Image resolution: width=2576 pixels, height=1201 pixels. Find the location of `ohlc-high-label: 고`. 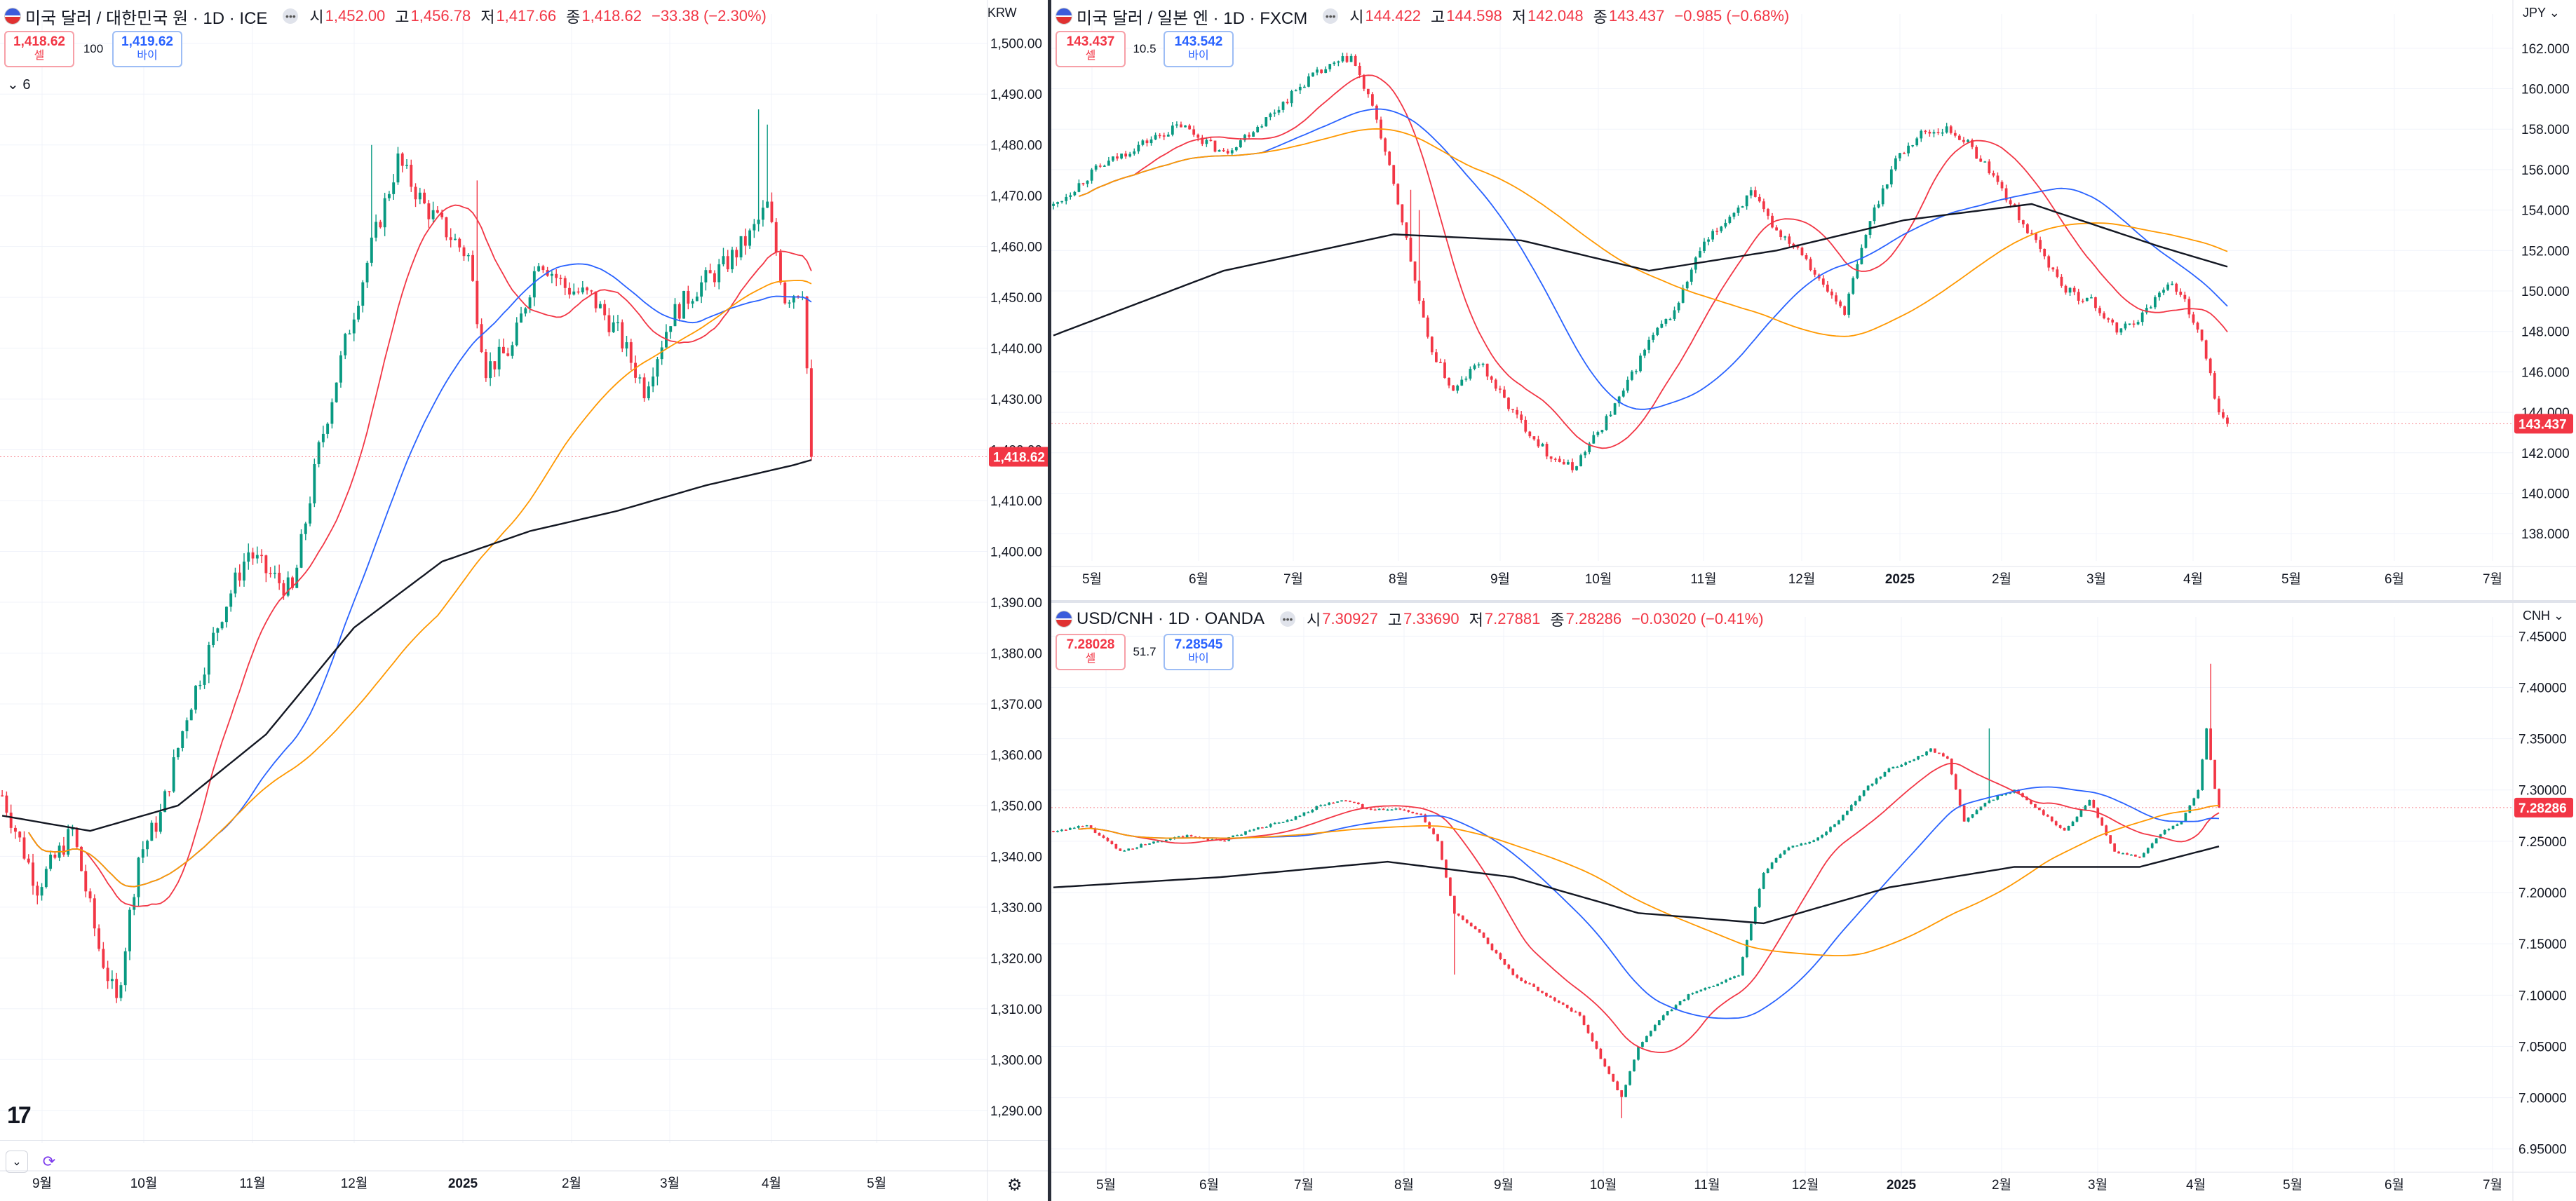

ohlc-high-label: 고 is located at coordinates (1438, 17).